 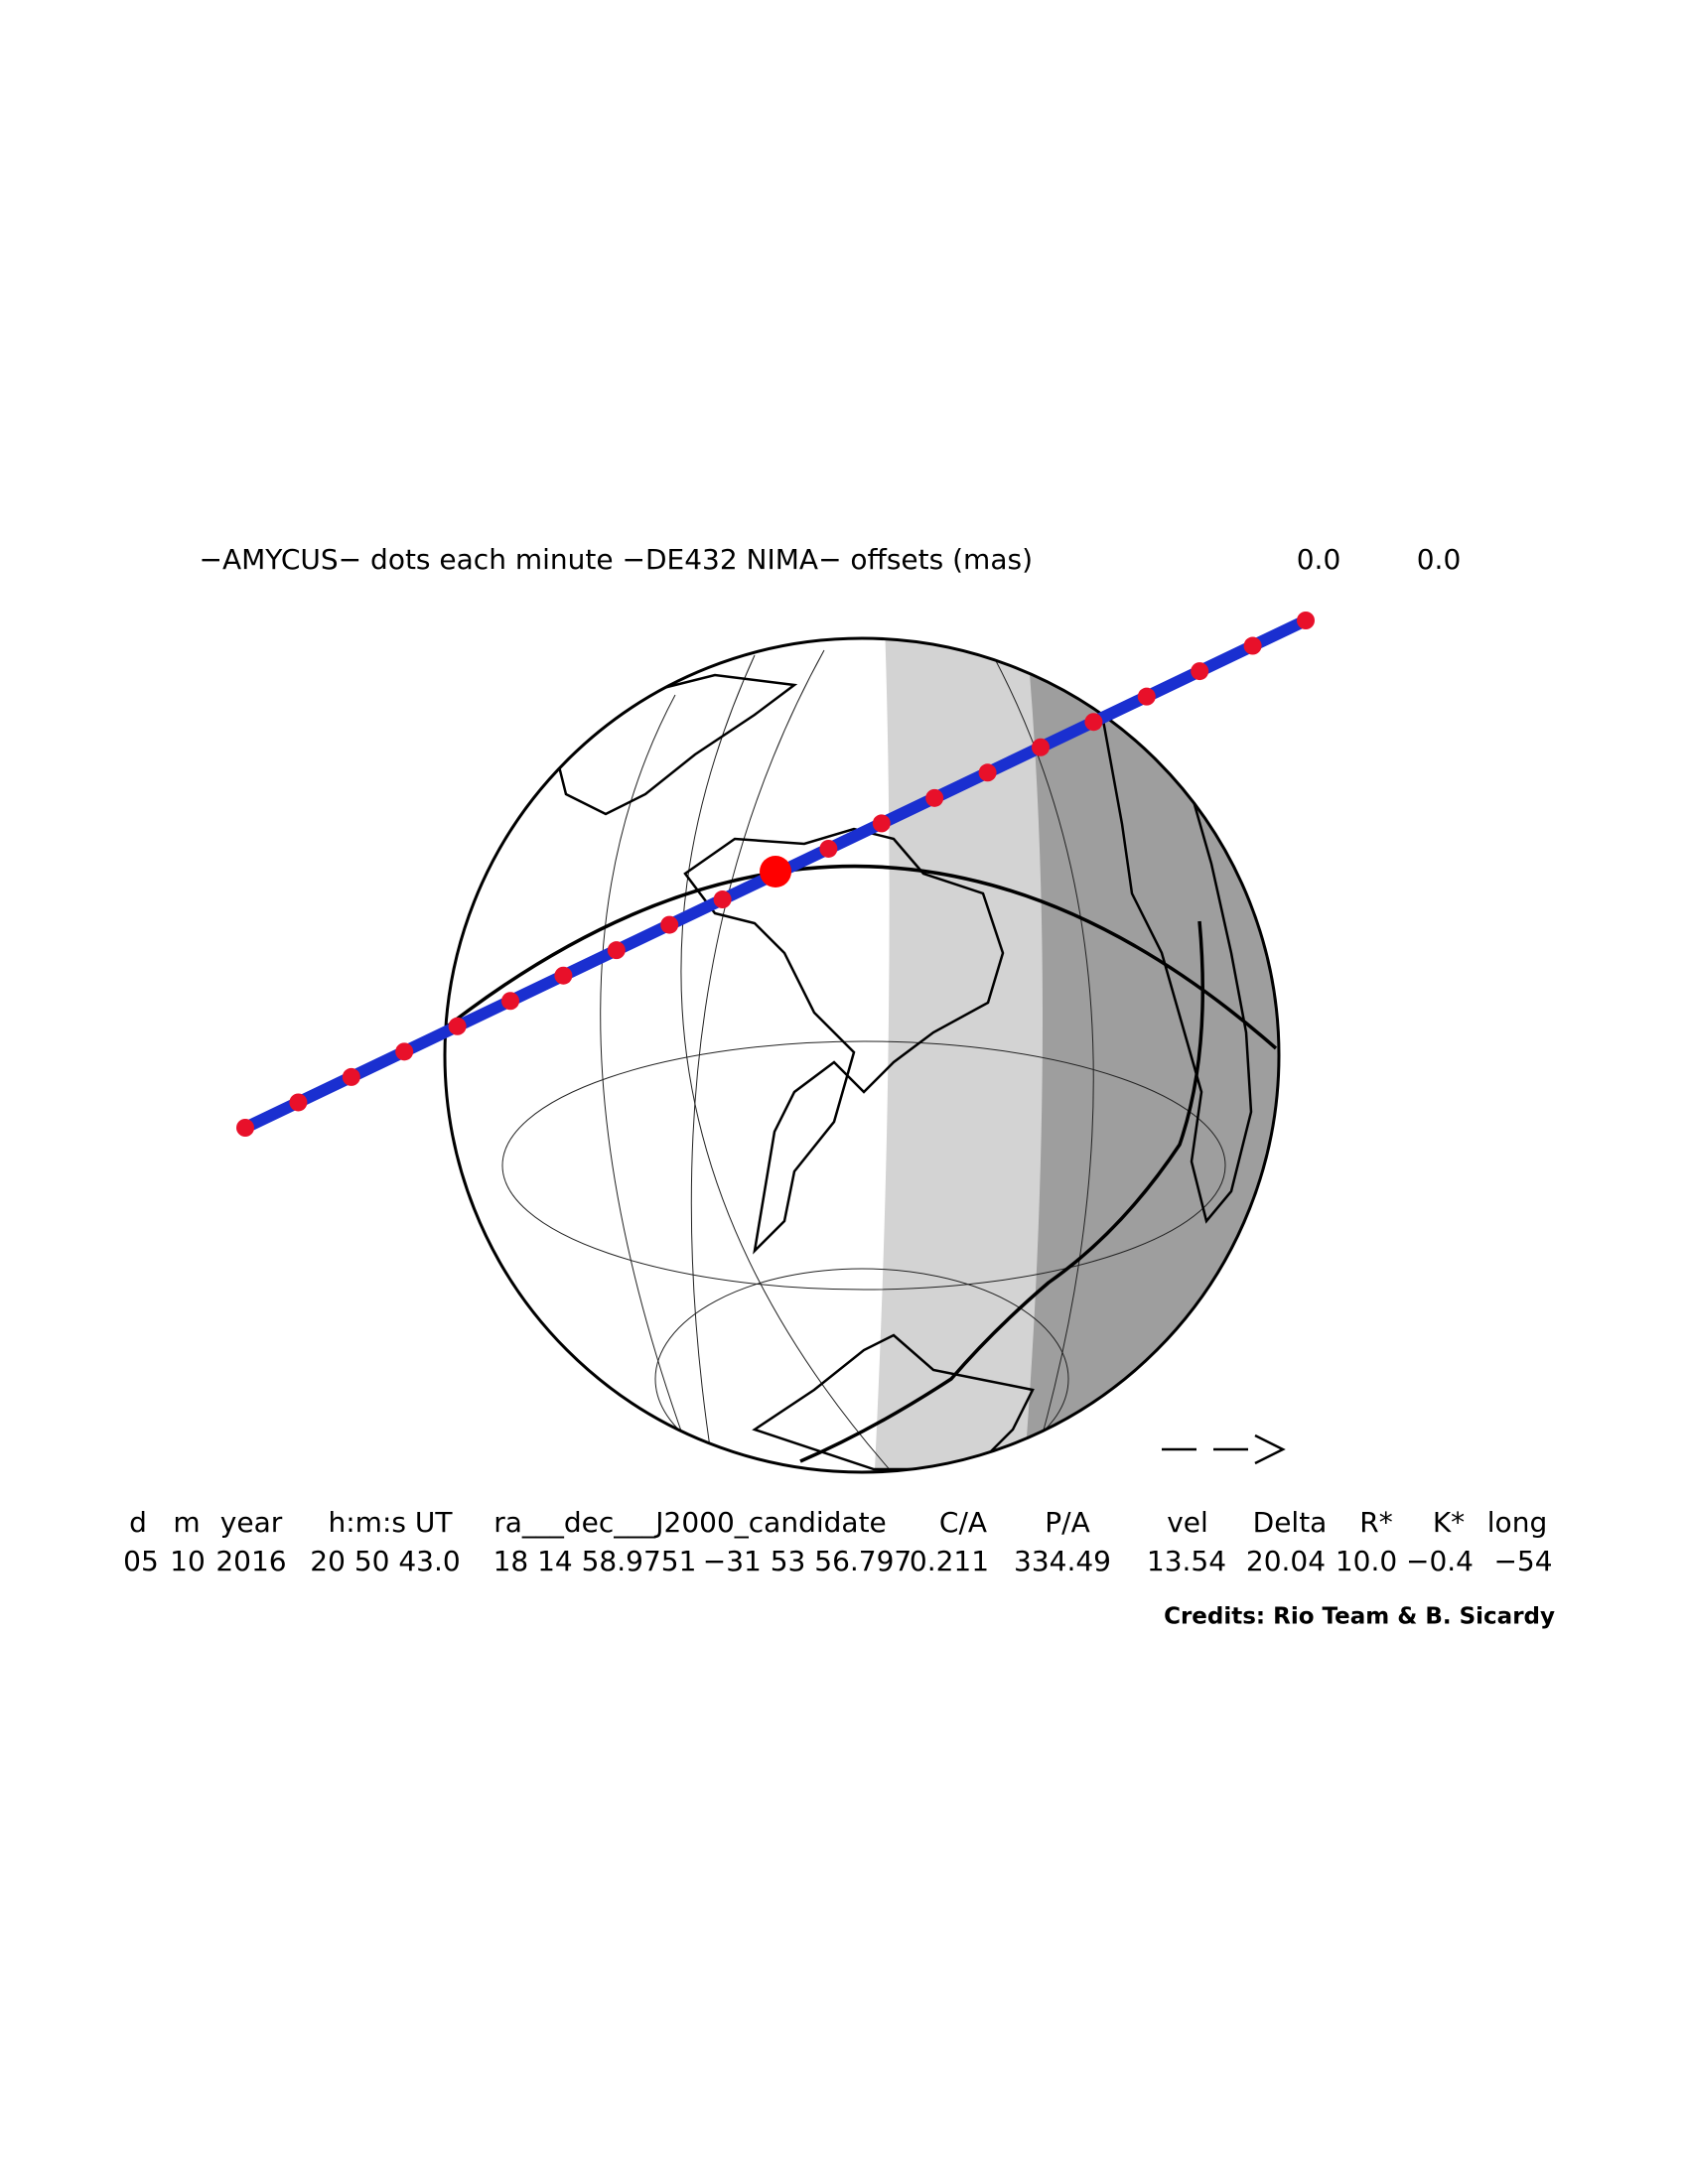 What do you see at coordinates (385, 1561) in the screenshot?
I see `column-value: 20 50 43.0` at bounding box center [385, 1561].